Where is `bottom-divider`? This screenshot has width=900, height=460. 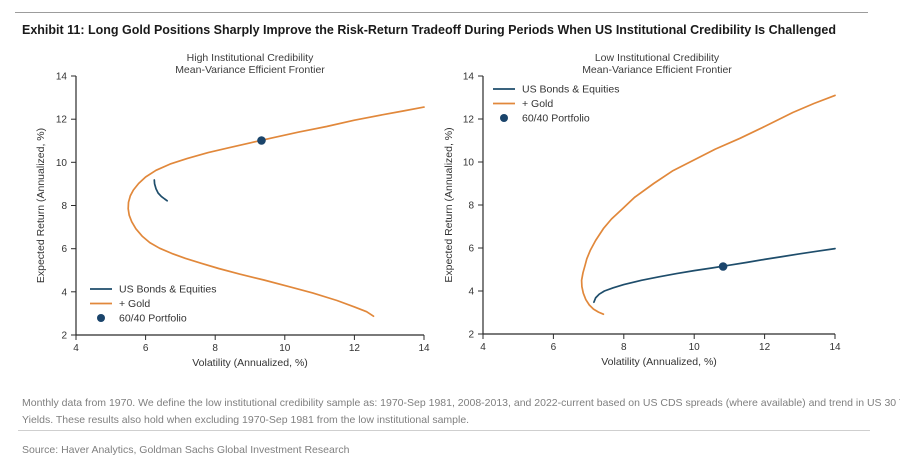
bottom-divider is located at coordinates (444, 430).